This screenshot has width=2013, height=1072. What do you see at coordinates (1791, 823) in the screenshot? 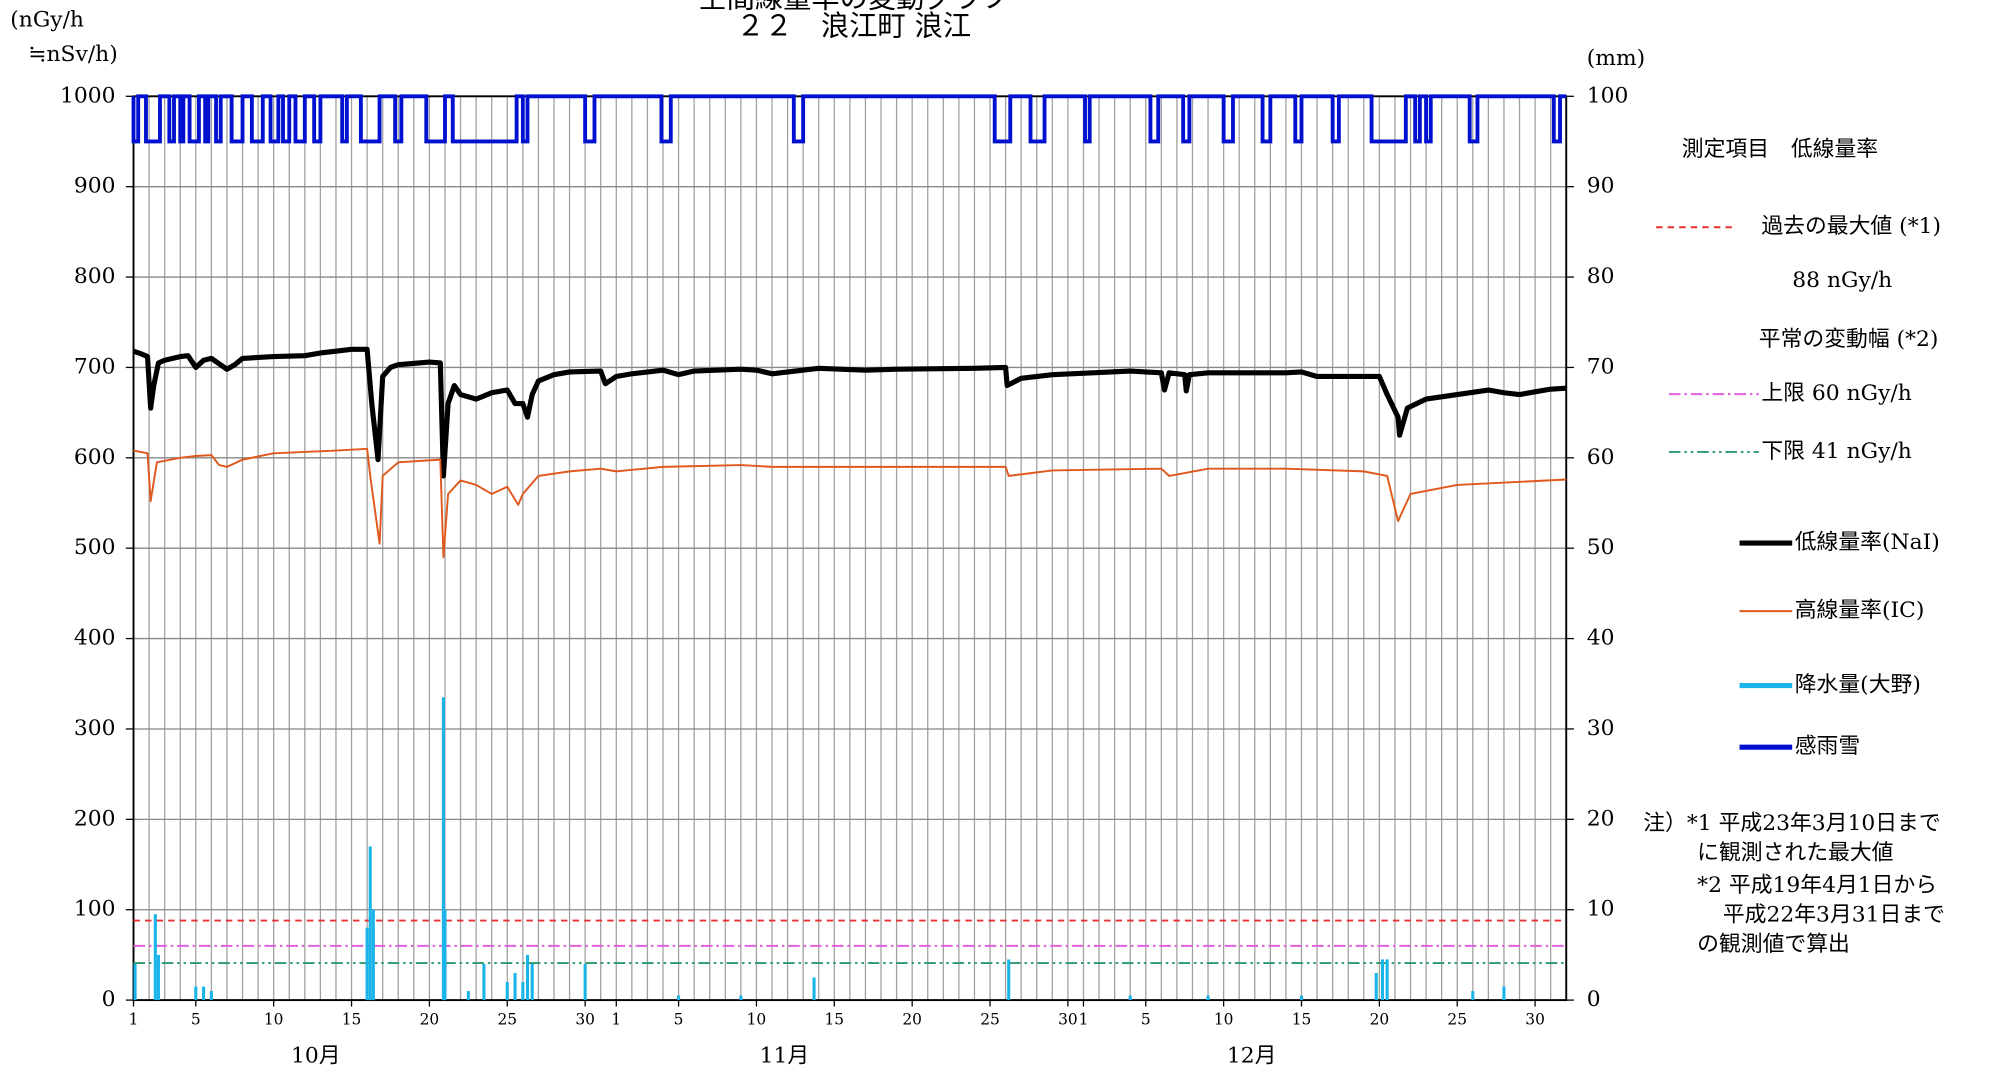
I see `note: 注）*1 平成23年3月10日まで` at bounding box center [1791, 823].